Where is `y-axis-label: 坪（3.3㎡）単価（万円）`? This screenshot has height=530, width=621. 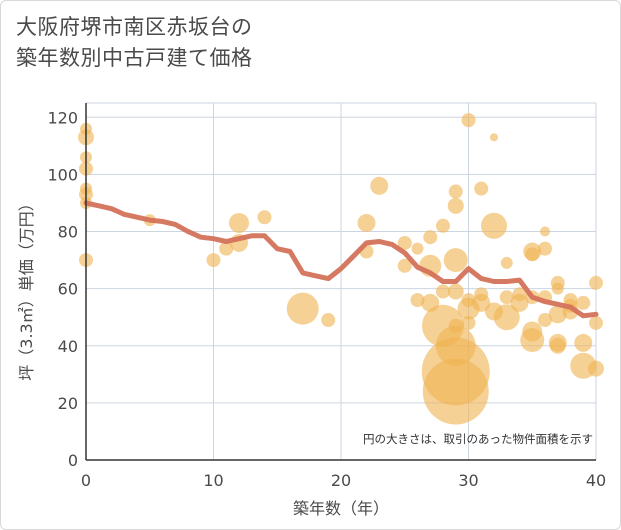 y-axis-label: 坪（3.3㎡）単価（万円） is located at coordinates (26, 287).